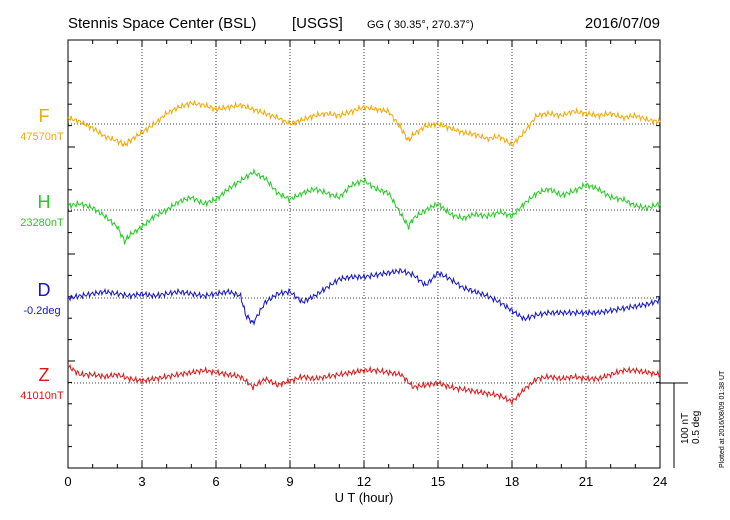  Describe the element at coordinates (660, 481) in the screenshot. I see `x-tick-label: 24` at that location.